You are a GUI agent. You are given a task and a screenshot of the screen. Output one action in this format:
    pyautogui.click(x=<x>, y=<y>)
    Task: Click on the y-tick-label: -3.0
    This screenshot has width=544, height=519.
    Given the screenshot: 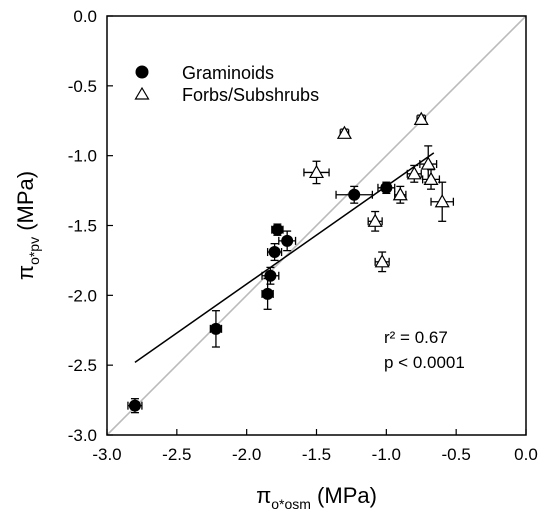 What is the action you would take?
    pyautogui.click(x=82, y=435)
    